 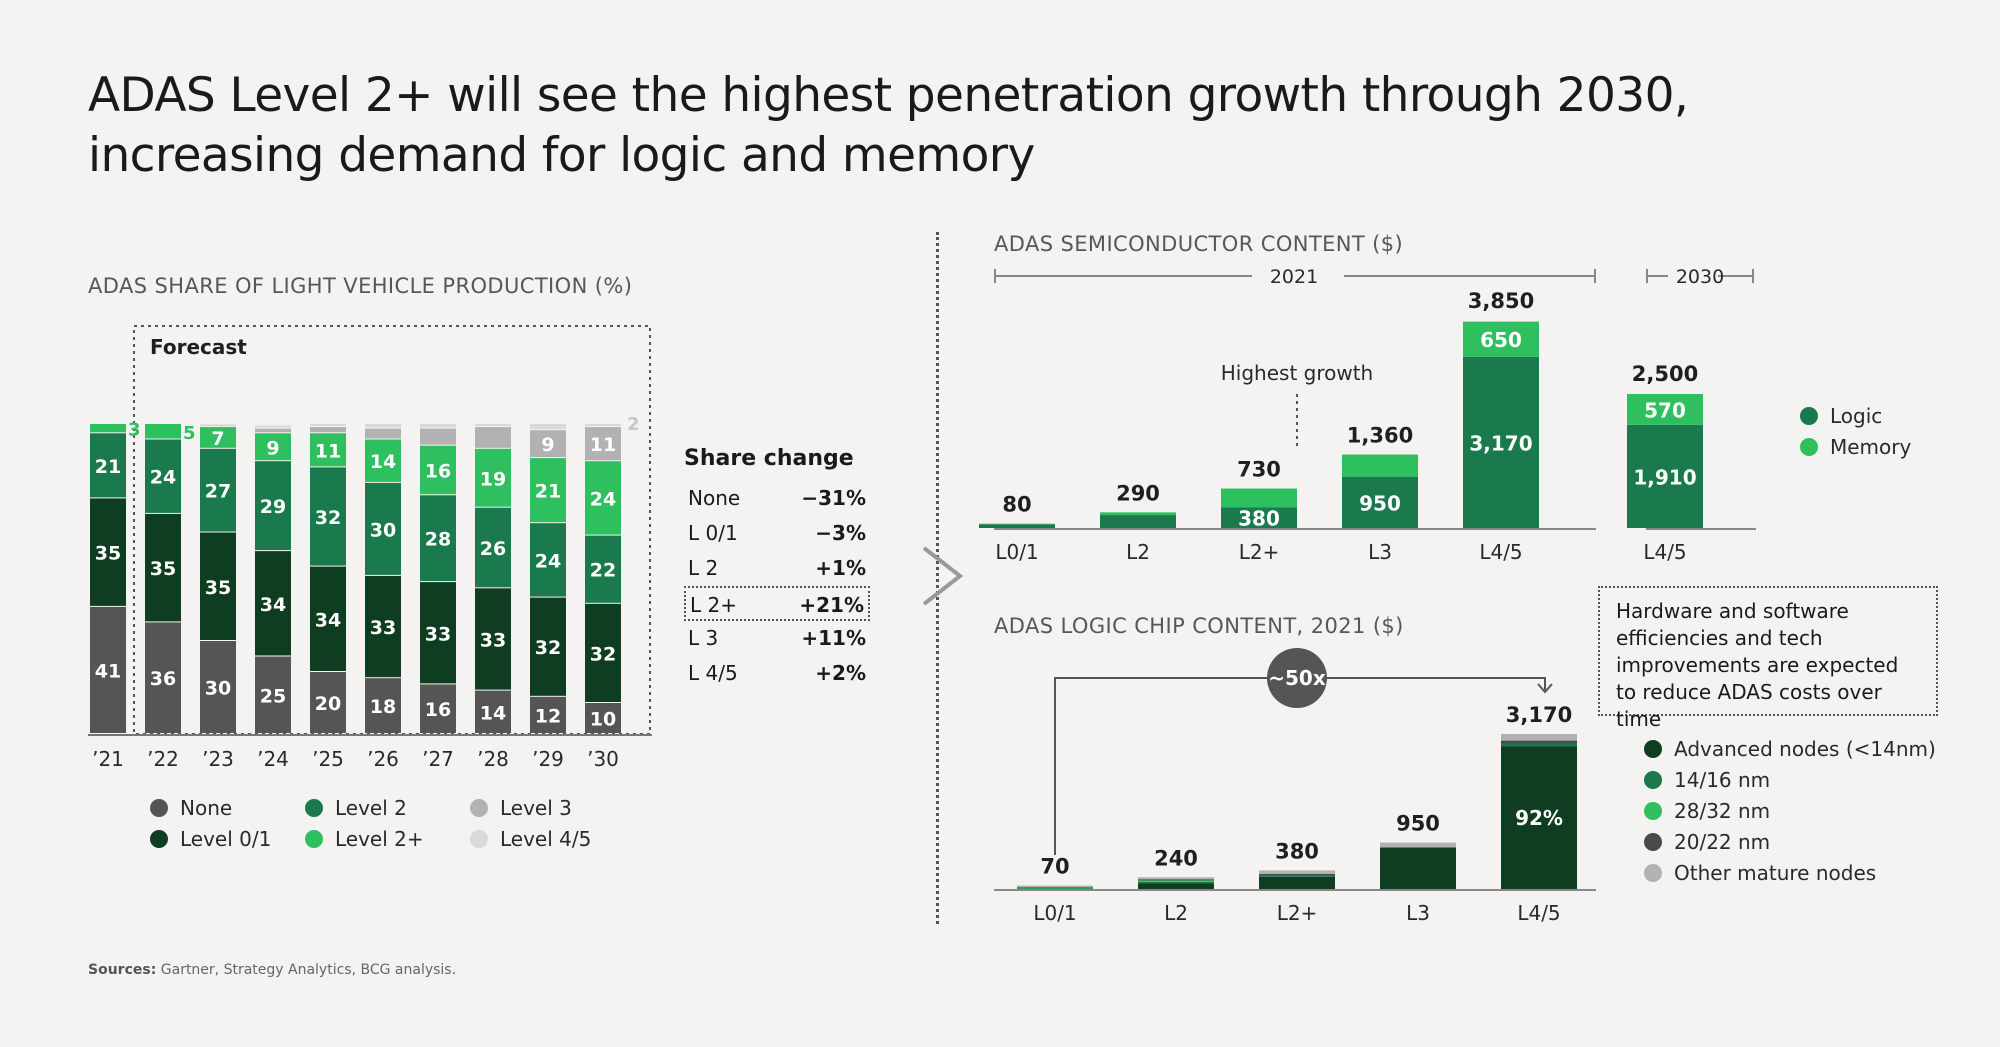 What do you see at coordinates (548, 759) in the screenshot?
I see `x-tick-label: ’29` at bounding box center [548, 759].